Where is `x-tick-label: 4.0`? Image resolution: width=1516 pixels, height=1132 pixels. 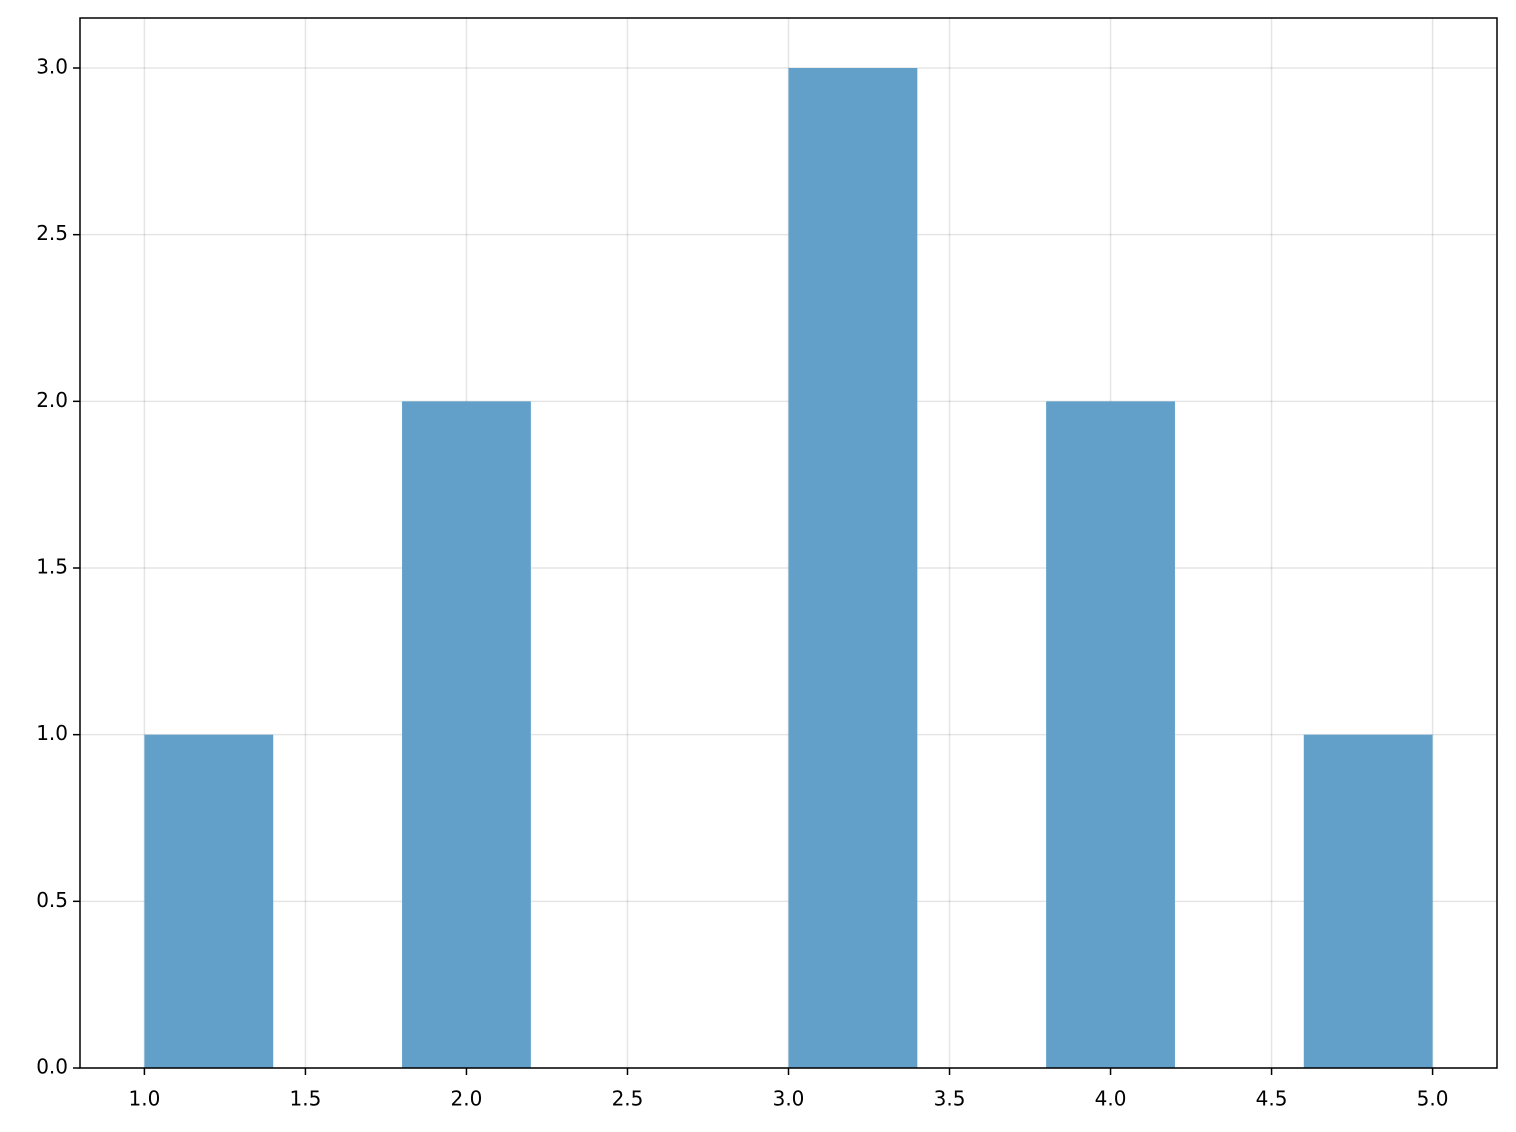
x-tick-label: 4.0 is located at coordinates (1111, 1099).